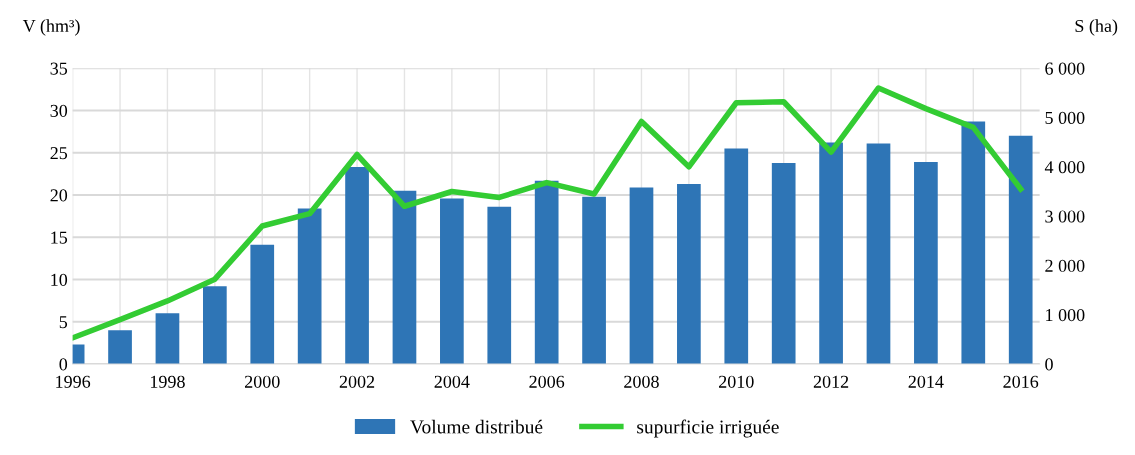 This screenshot has width=1135, height=455. What do you see at coordinates (59, 195) in the screenshot?
I see `y-tick-label: 20` at bounding box center [59, 195].